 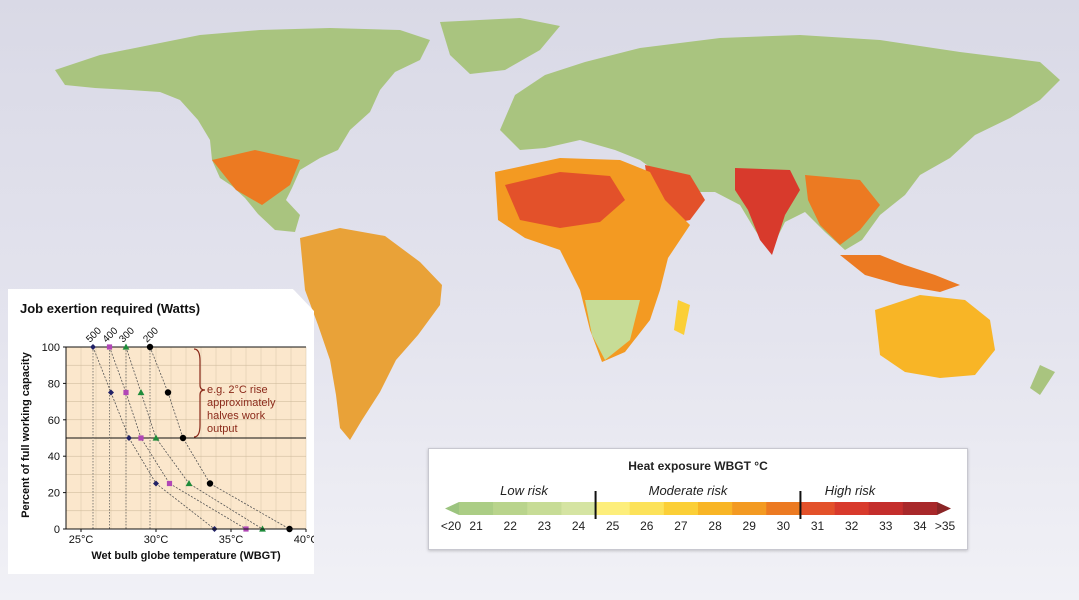 What do you see at coordinates (51, 348) in the screenshot?
I see `y-tick-label: 100` at bounding box center [51, 348].